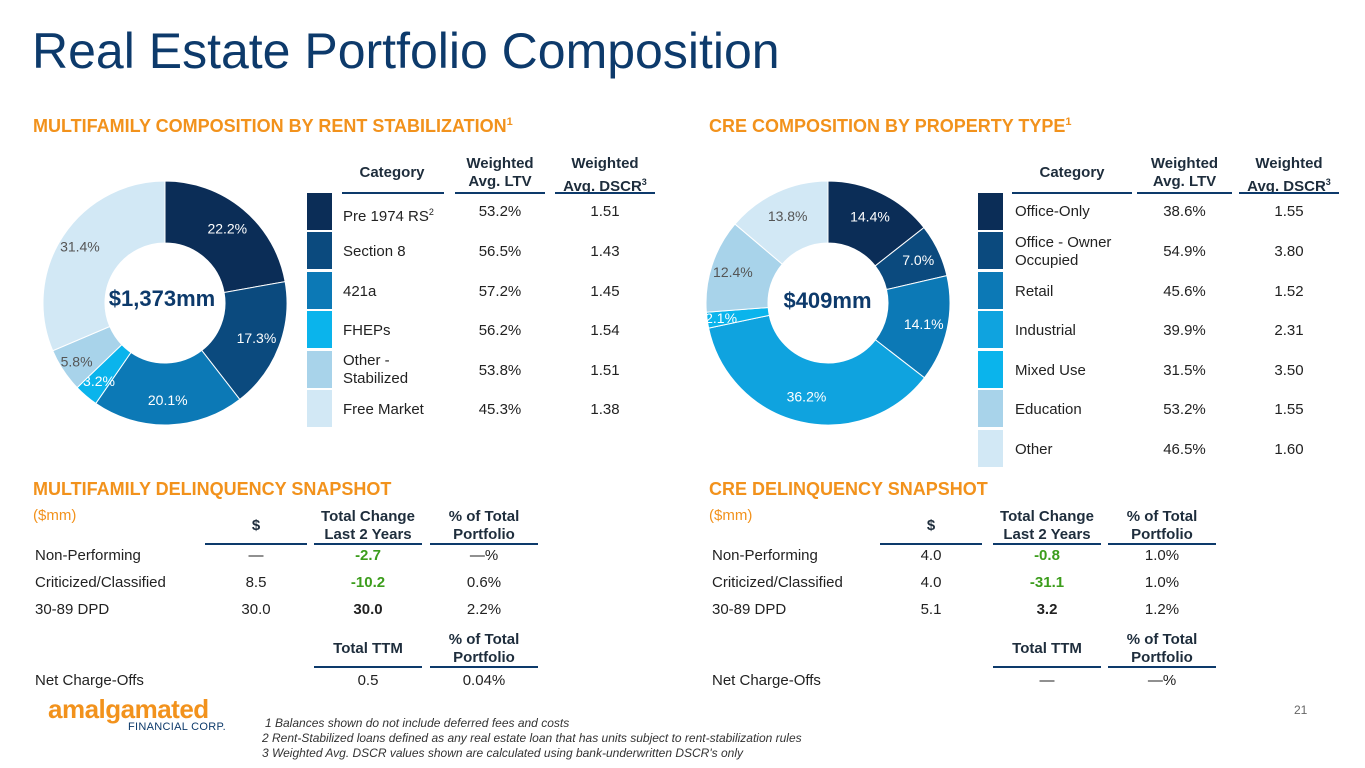 The height and width of the screenshot is (768, 1365). Describe the element at coordinates (89, 680) in the screenshot. I see `mf-nco-label: Net Charge-Offs` at that location.